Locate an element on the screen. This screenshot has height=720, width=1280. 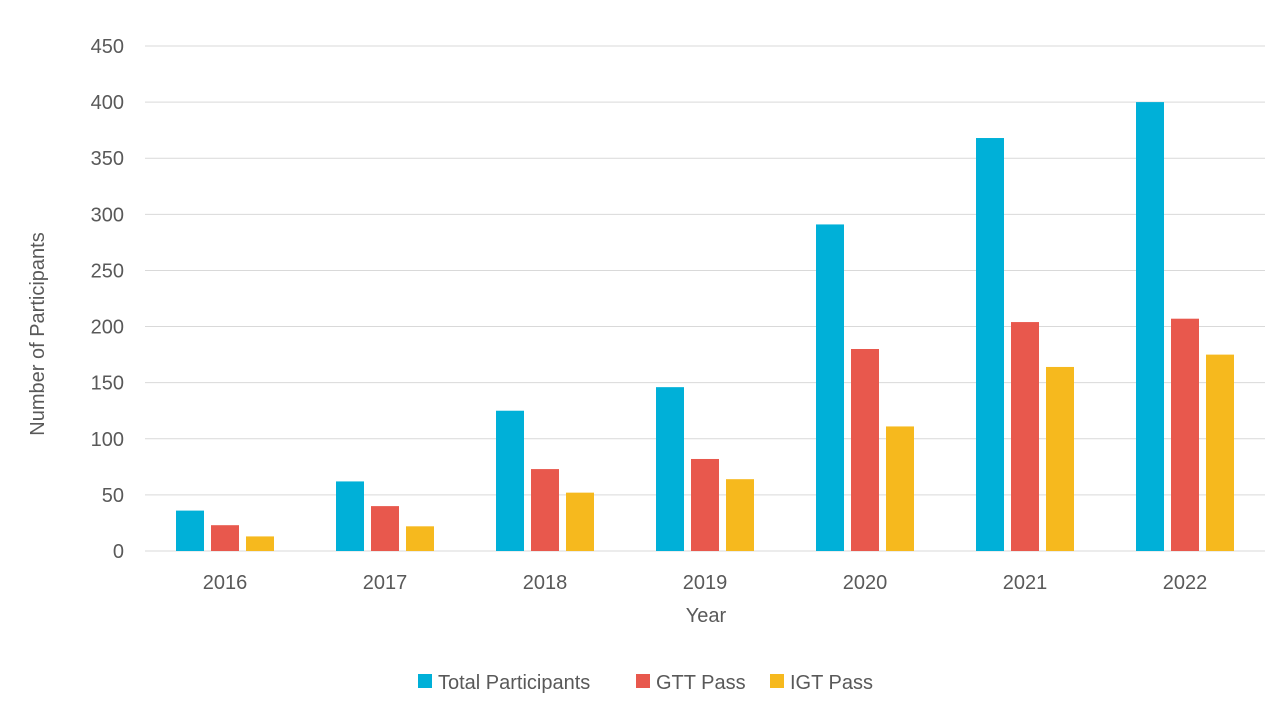
x-axis-ticks: 2016 2017 2018 2019 2020 2021 2022 is located at coordinates (705, 583).